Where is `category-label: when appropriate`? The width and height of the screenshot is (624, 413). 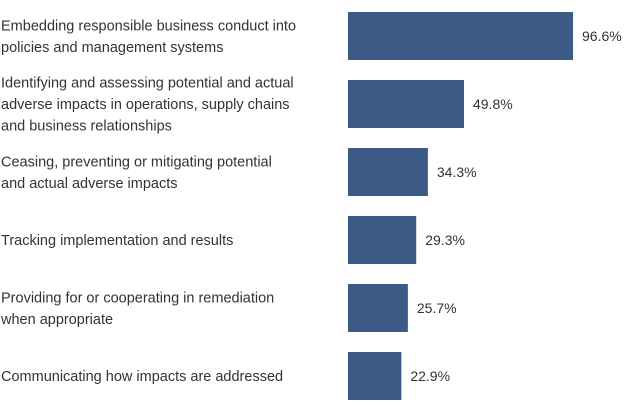
category-label: when appropriate is located at coordinates (56, 320).